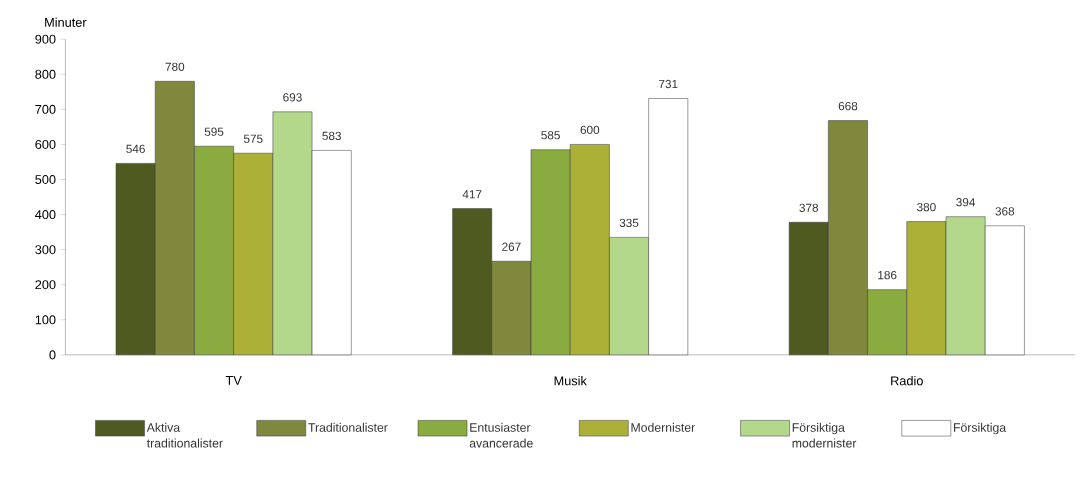 The image size is (1080, 486). I want to click on data-label: 394, so click(966, 202).